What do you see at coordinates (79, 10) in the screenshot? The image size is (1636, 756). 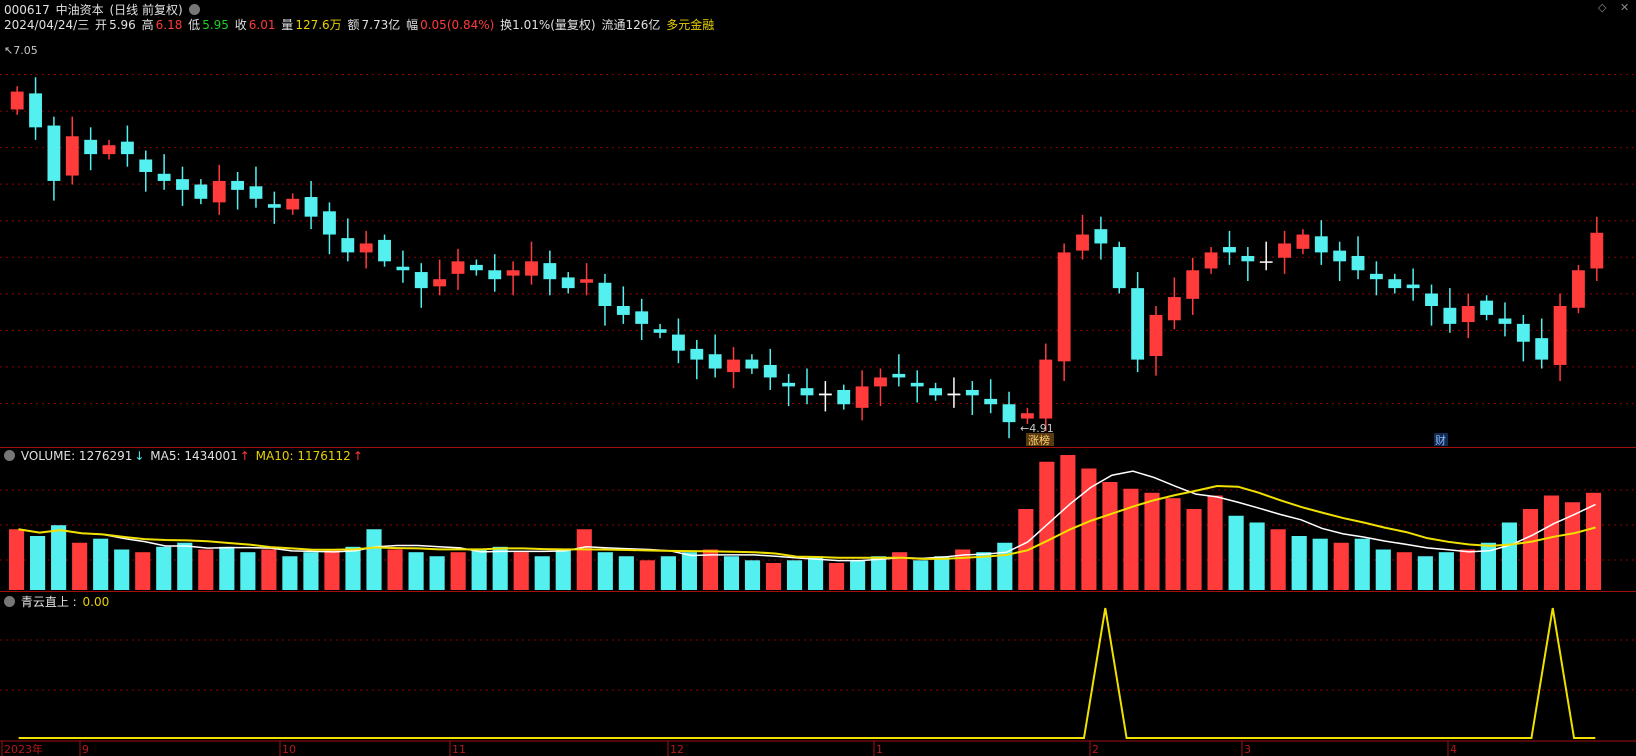 I see `stock-name: 中油资本` at bounding box center [79, 10].